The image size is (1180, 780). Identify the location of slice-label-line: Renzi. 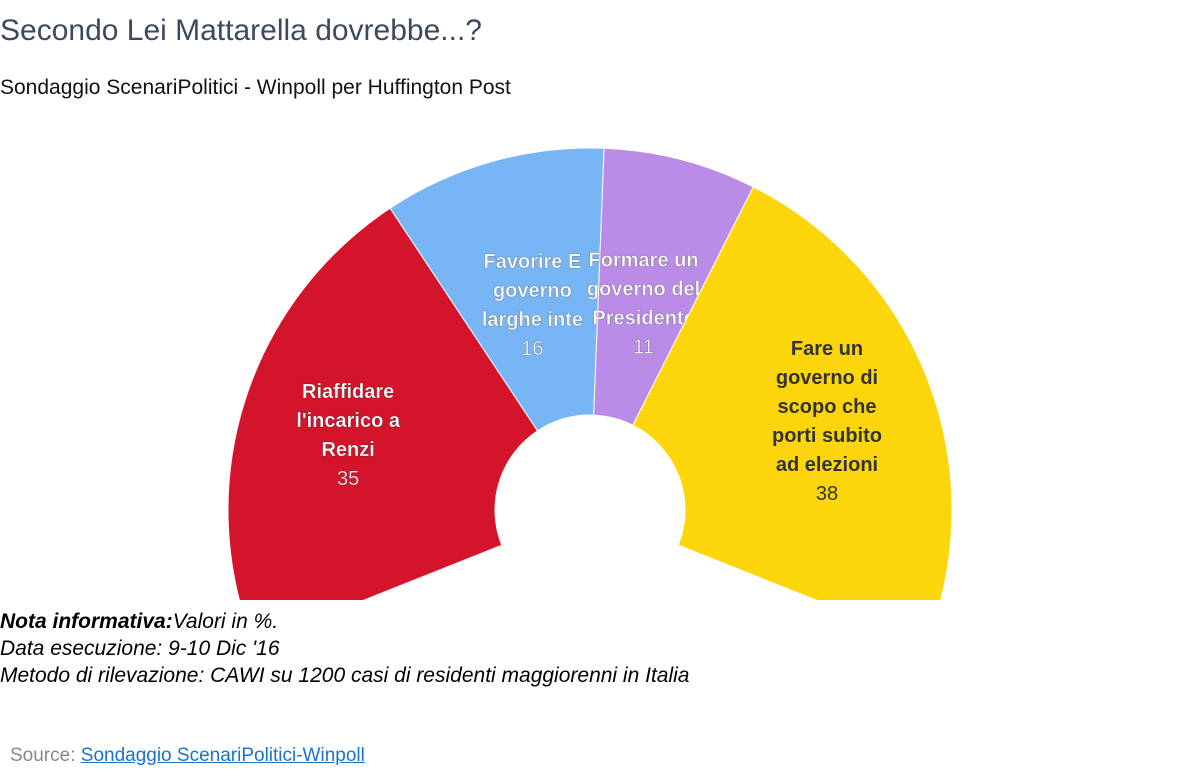
(347, 450).